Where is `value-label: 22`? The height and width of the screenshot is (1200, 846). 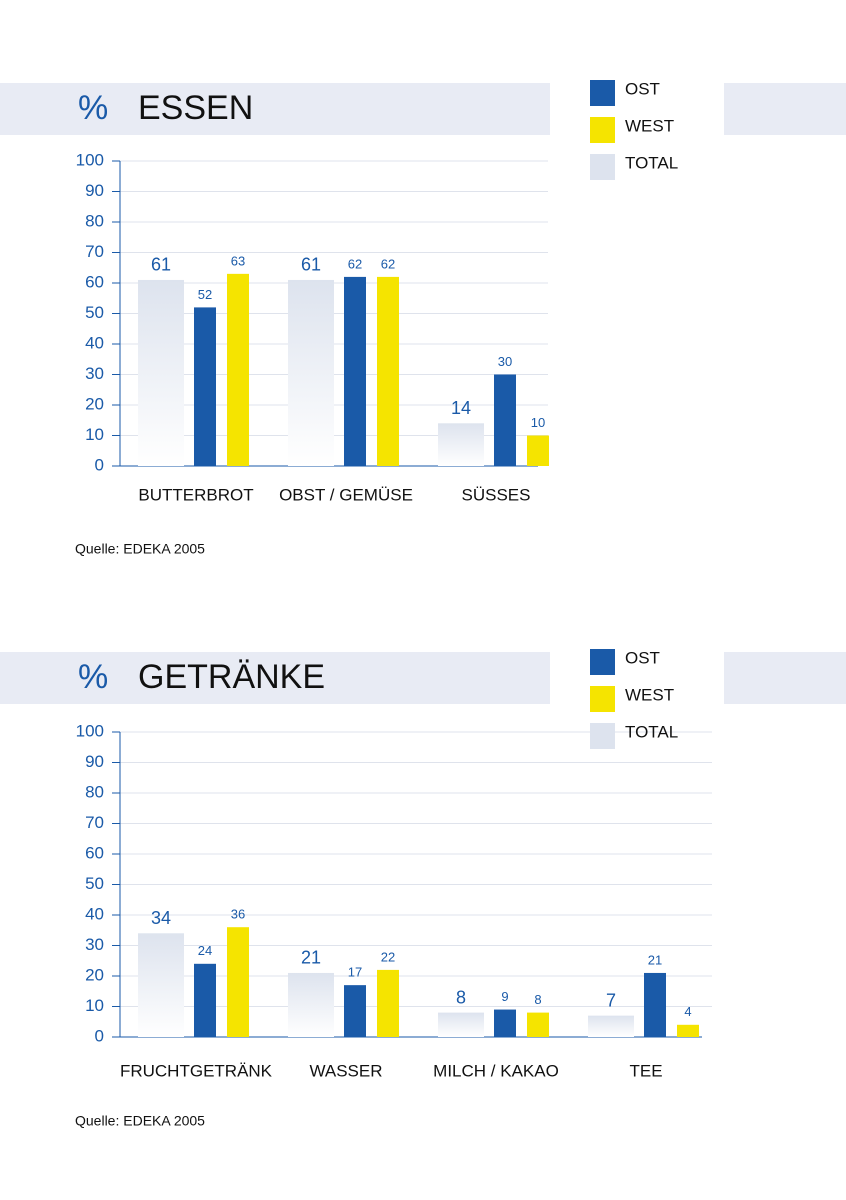
value-label: 22 is located at coordinates (388, 956).